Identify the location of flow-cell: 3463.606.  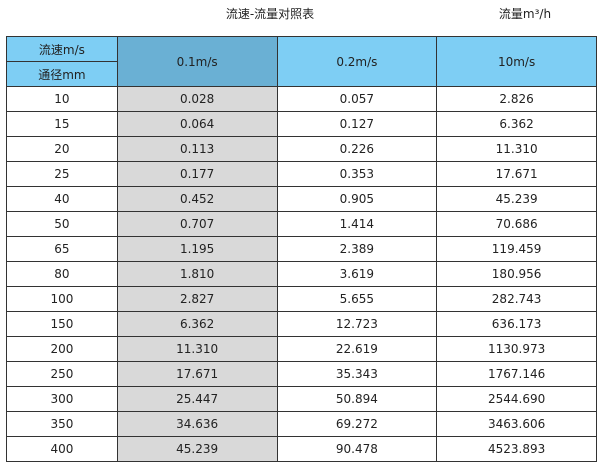
(516, 424).